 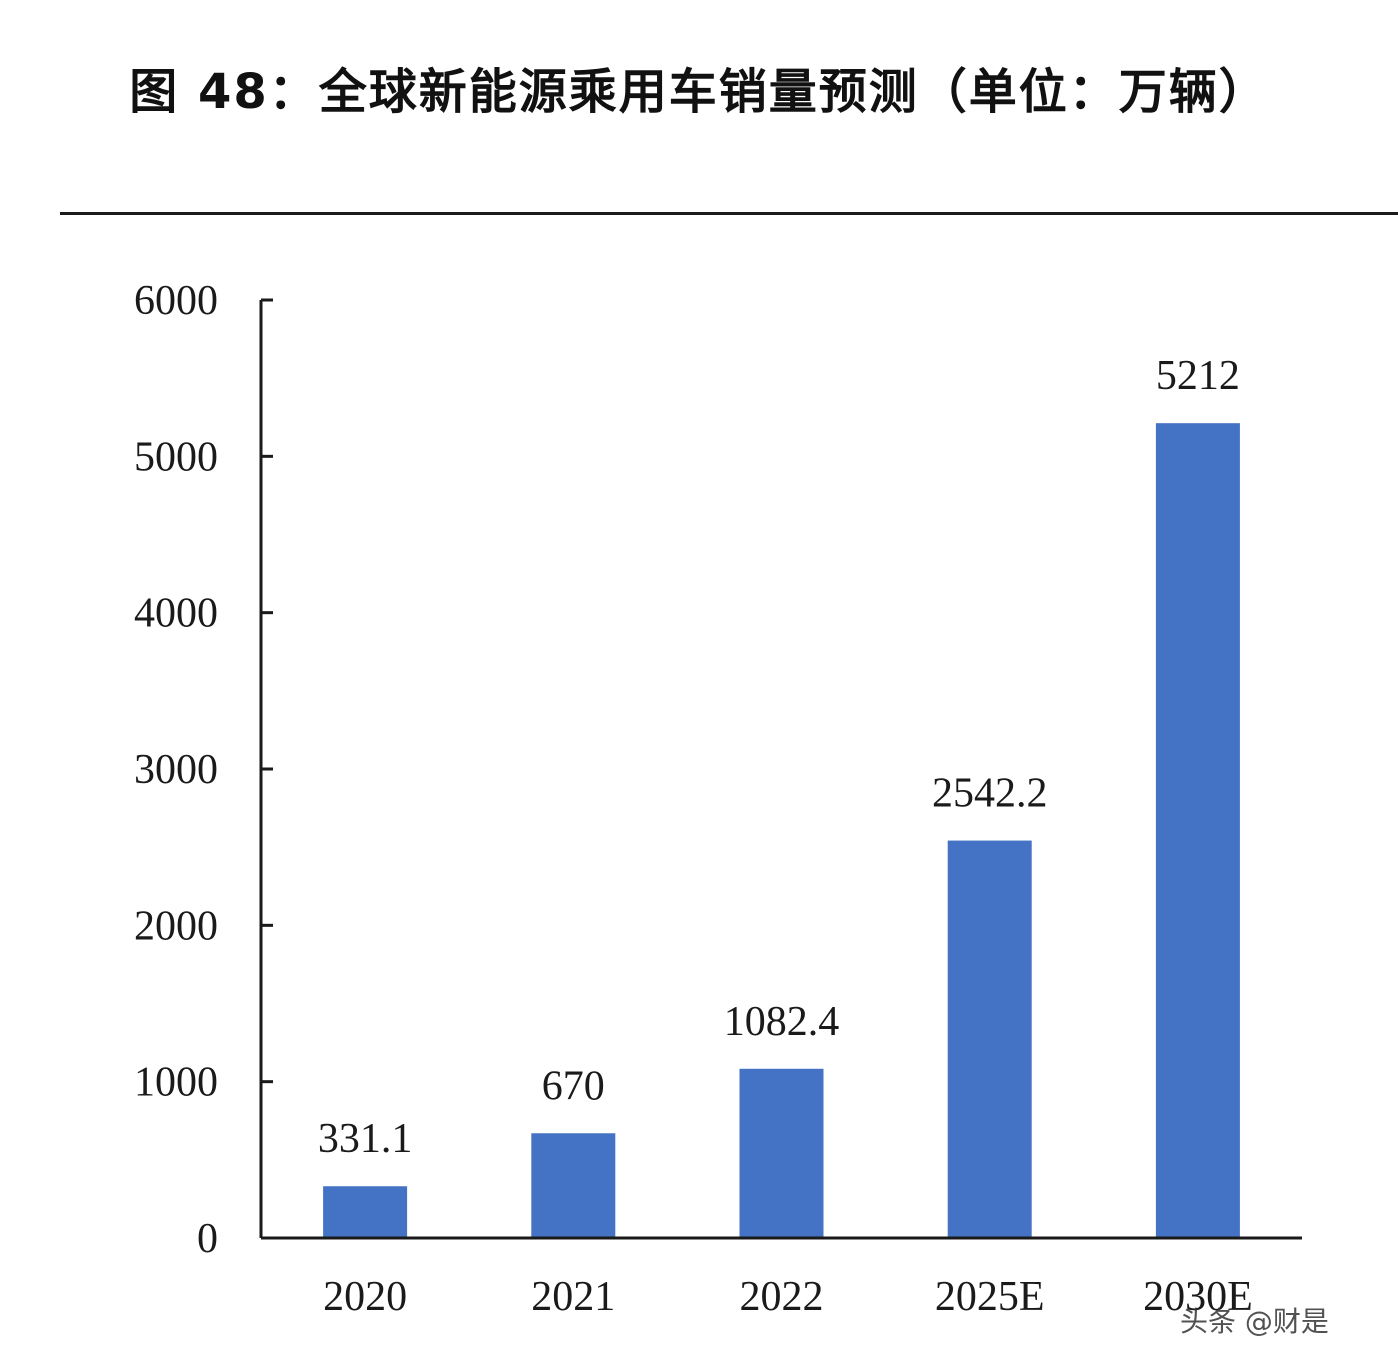 What do you see at coordinates (207, 1239) in the screenshot?
I see `y-tick-label: 0` at bounding box center [207, 1239].